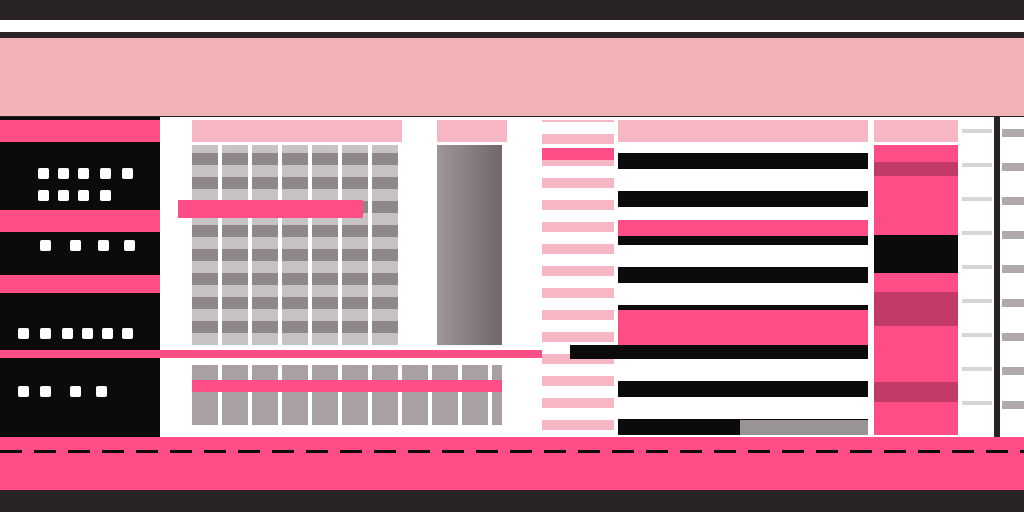 This screenshot has height=512, width=1024. I want to click on grid-block-lower, so click(347, 395).